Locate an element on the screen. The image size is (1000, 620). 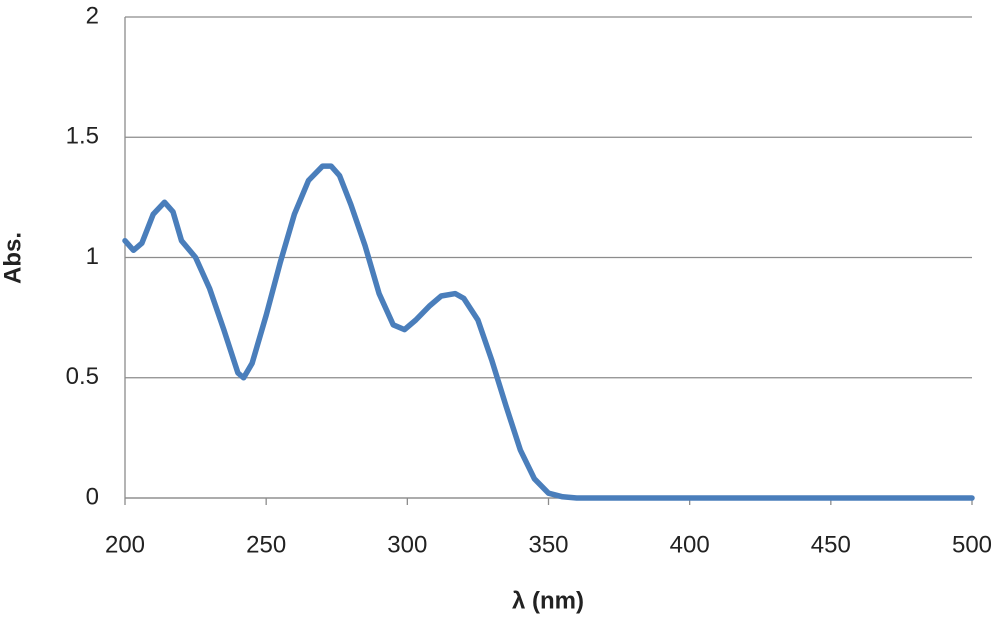
y-tick-label: 0 is located at coordinates (92, 496).